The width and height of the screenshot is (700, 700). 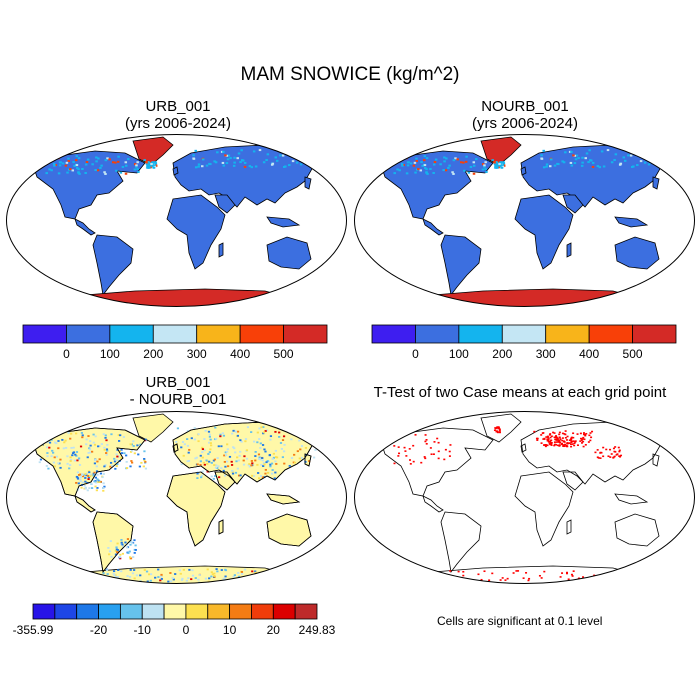 What do you see at coordinates (175, 334) in the screenshot?
I see `colorbar-urb` at bounding box center [175, 334].